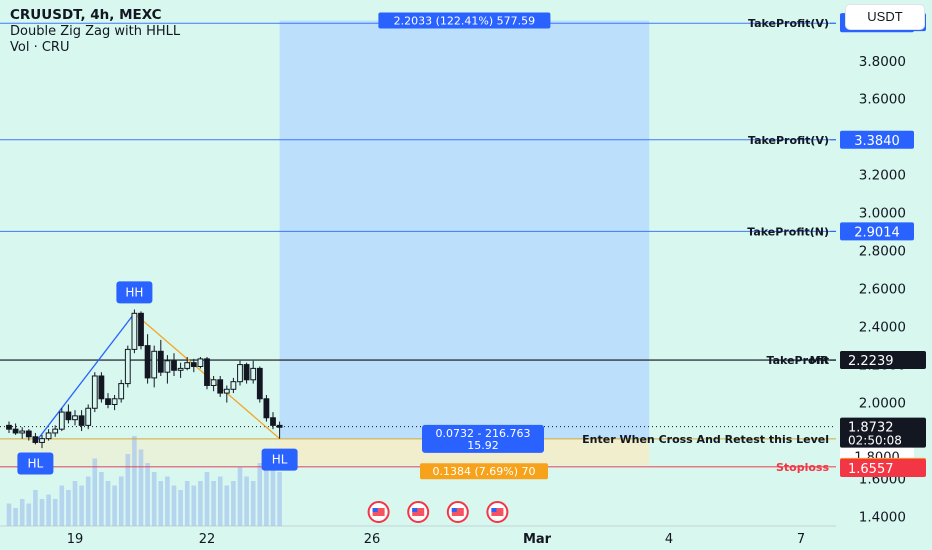 The image size is (932, 550). Describe the element at coordinates (882, 214) in the screenshot. I see `price-tick-label: 3.0000` at that location.